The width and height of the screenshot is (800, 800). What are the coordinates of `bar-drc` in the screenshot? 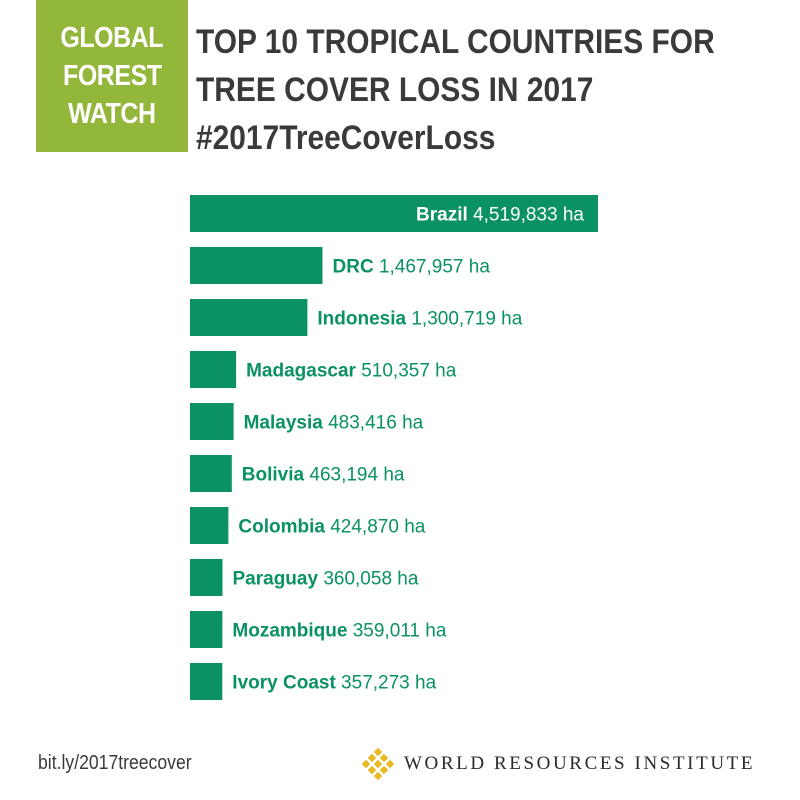 It's located at (256, 265).